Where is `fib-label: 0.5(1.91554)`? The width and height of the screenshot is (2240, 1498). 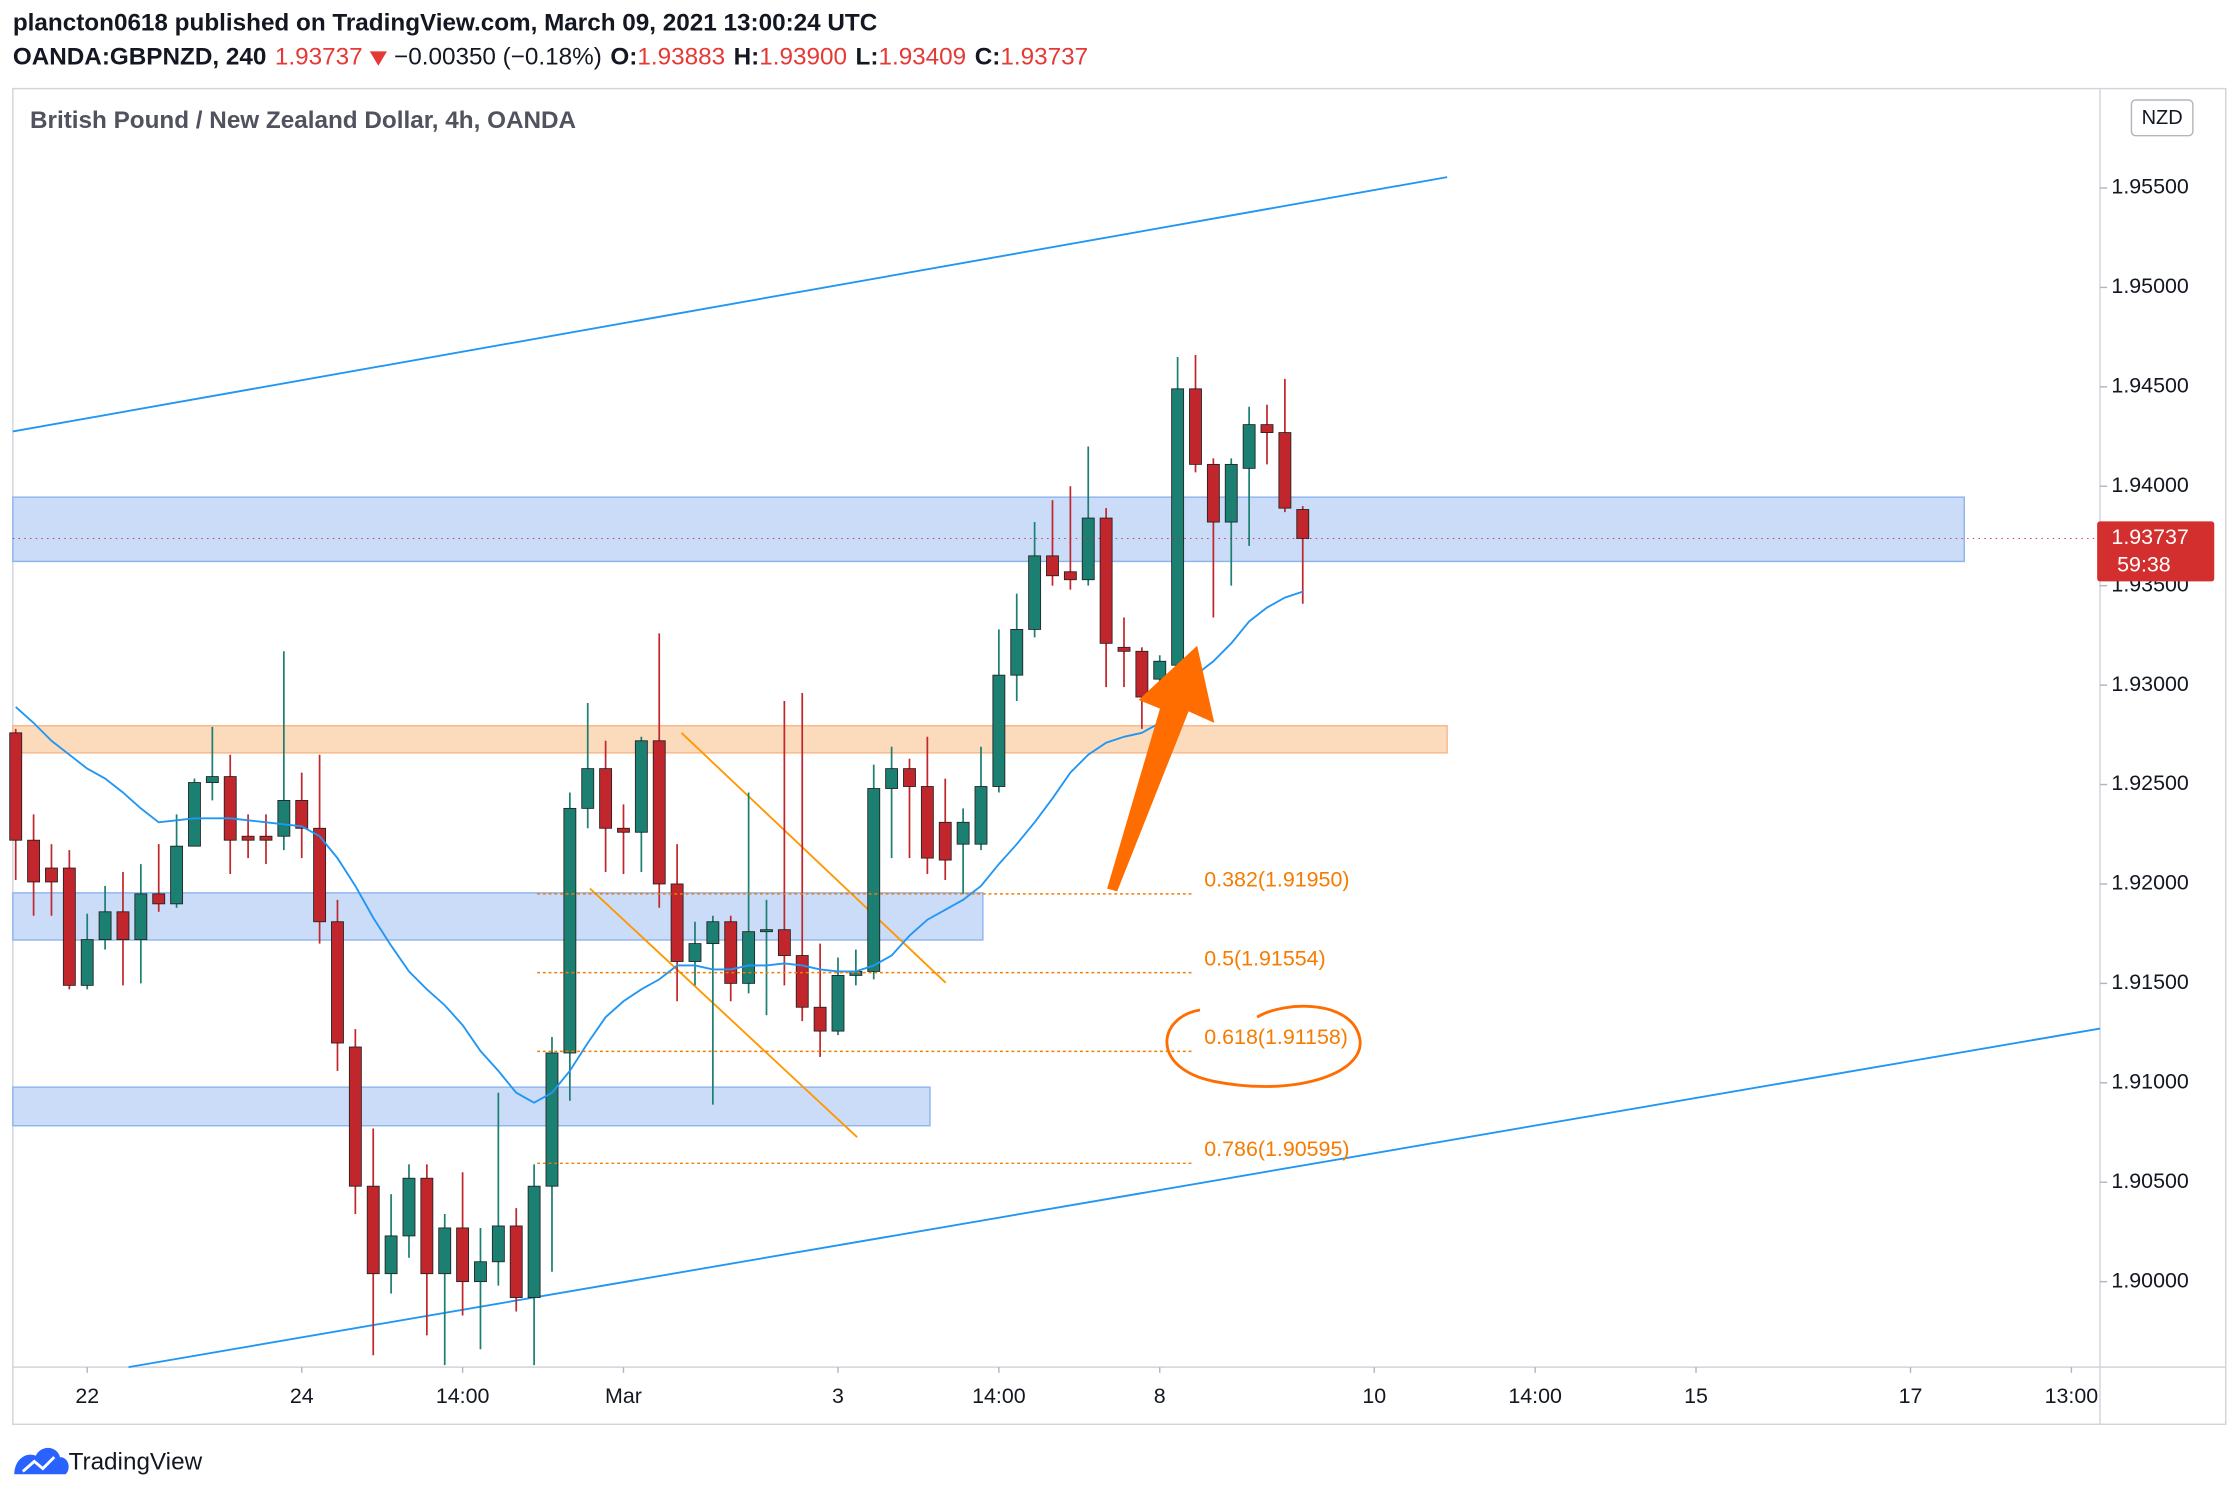
fib-label: 0.5(1.91554) is located at coordinates (1264, 958).